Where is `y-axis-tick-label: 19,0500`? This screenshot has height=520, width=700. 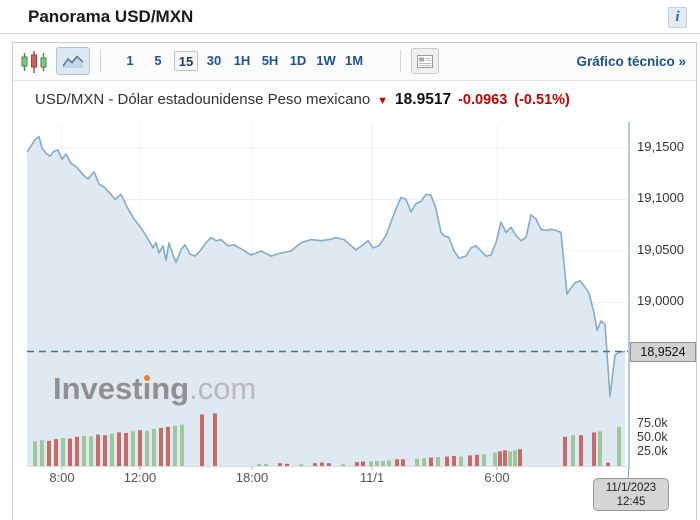
y-axis-tick-label: 19,0500 is located at coordinates (660, 249).